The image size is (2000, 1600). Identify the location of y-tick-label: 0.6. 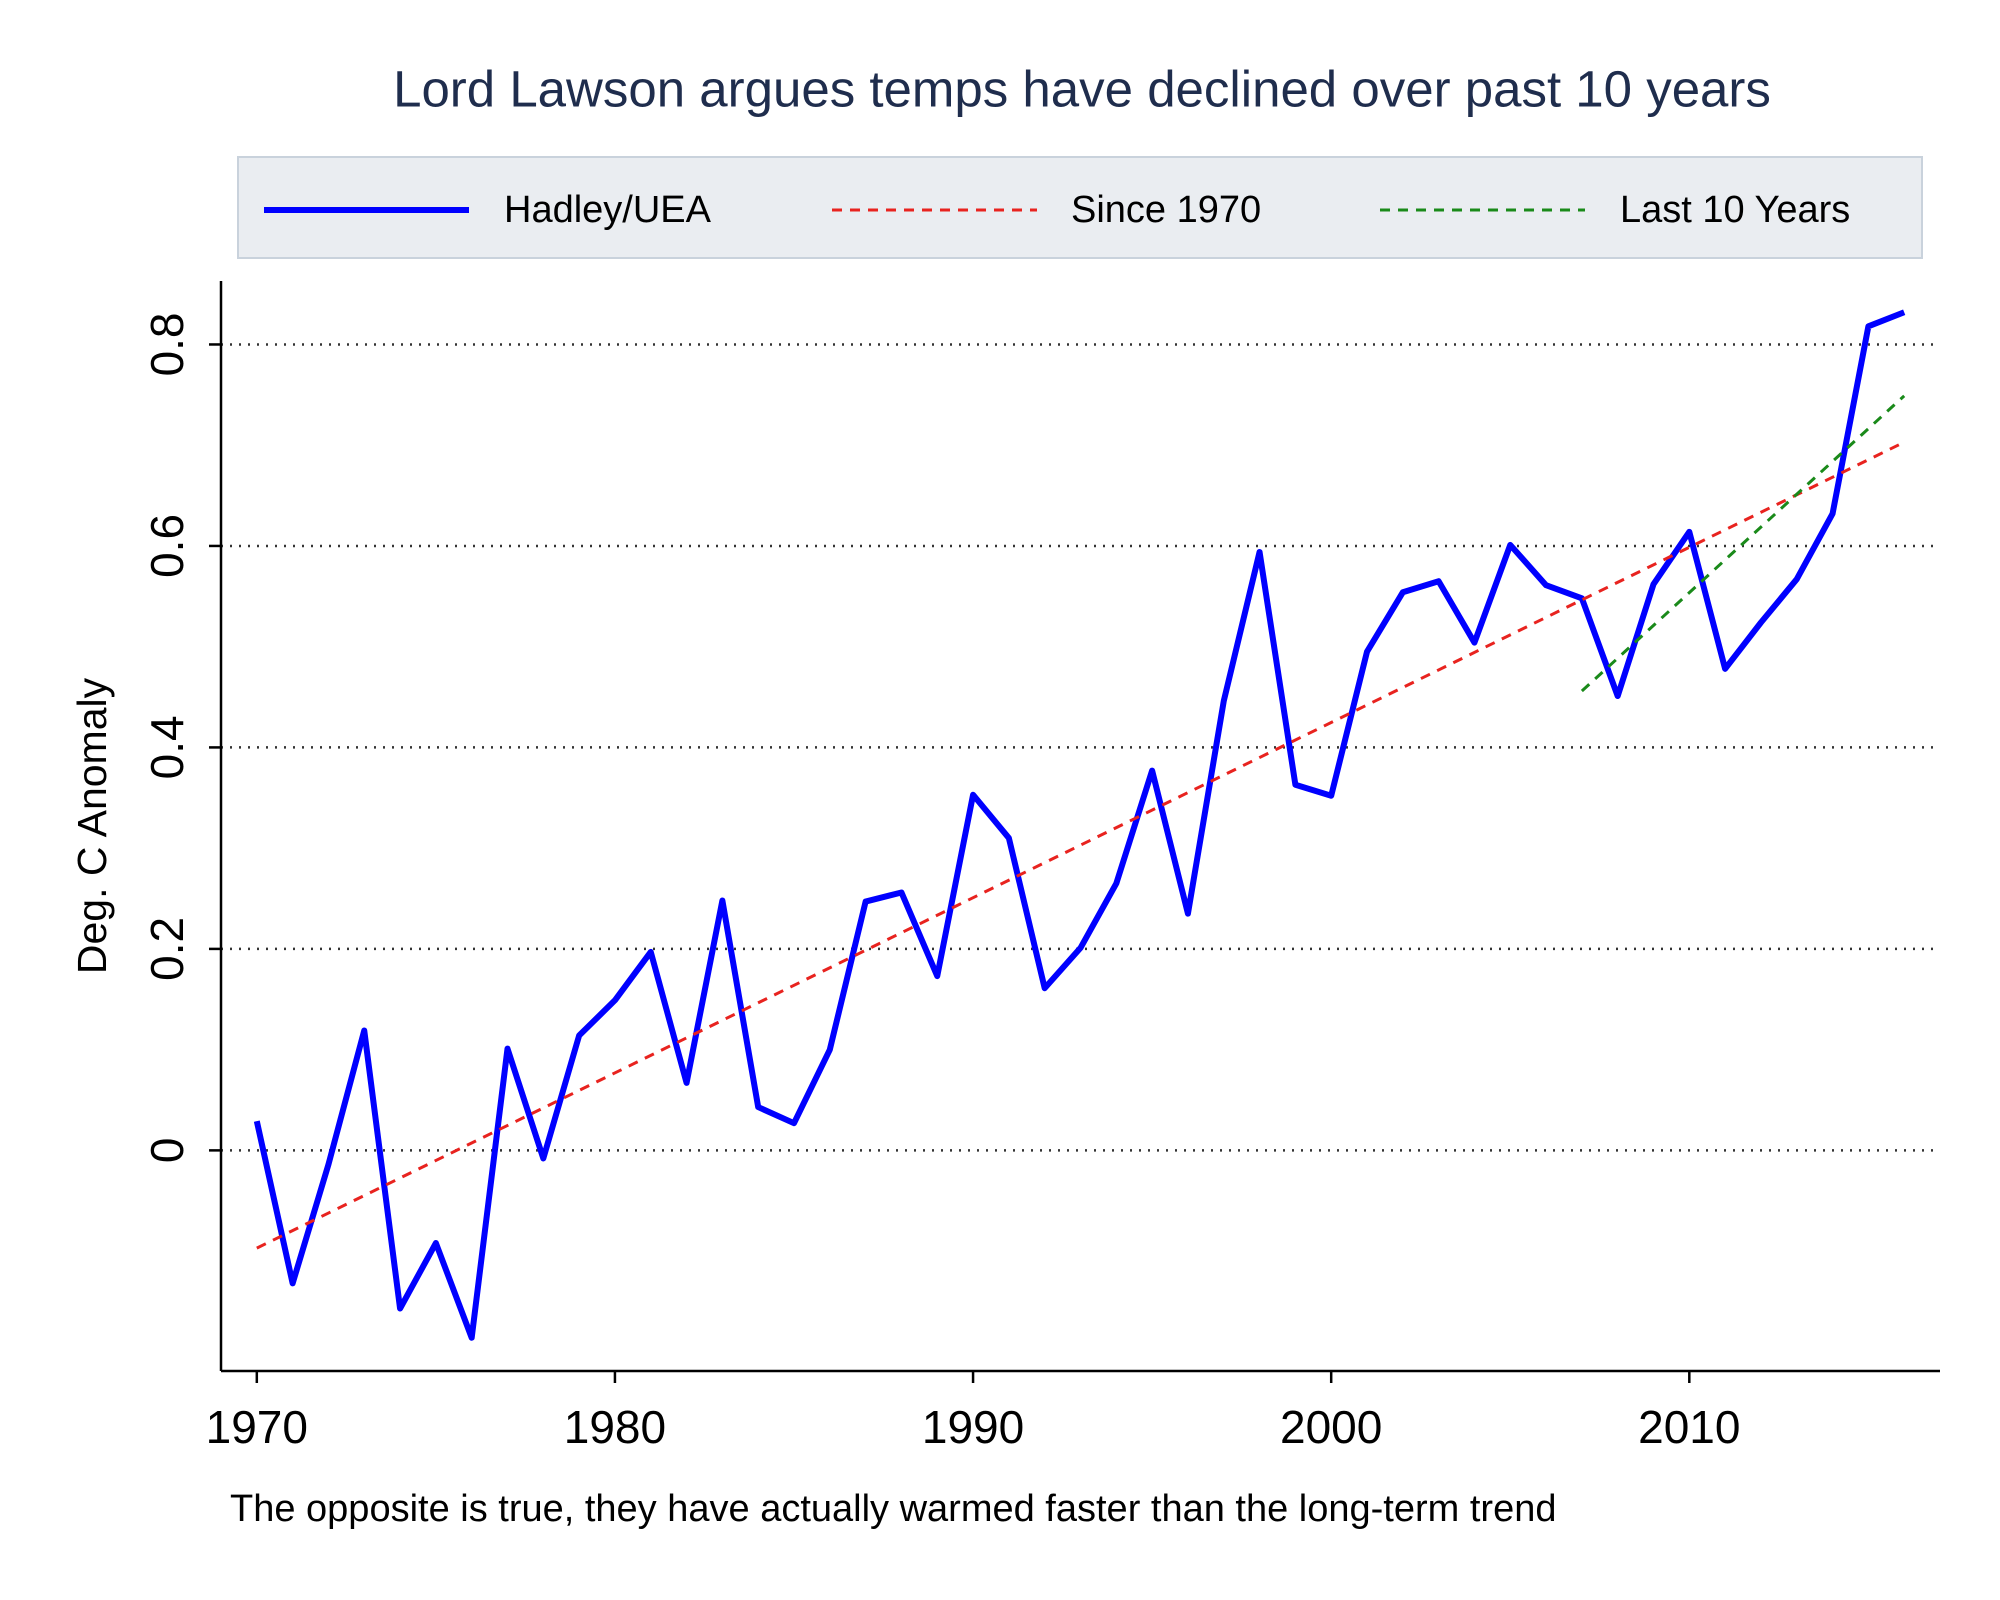
(167, 546).